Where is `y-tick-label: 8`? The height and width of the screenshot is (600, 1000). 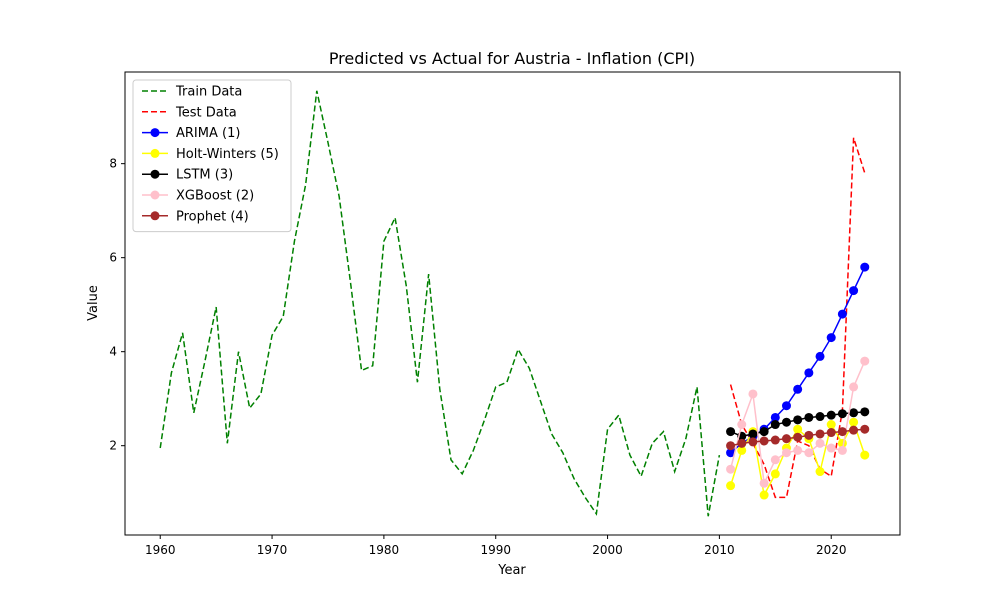 y-tick-label: 8 is located at coordinates (113, 164).